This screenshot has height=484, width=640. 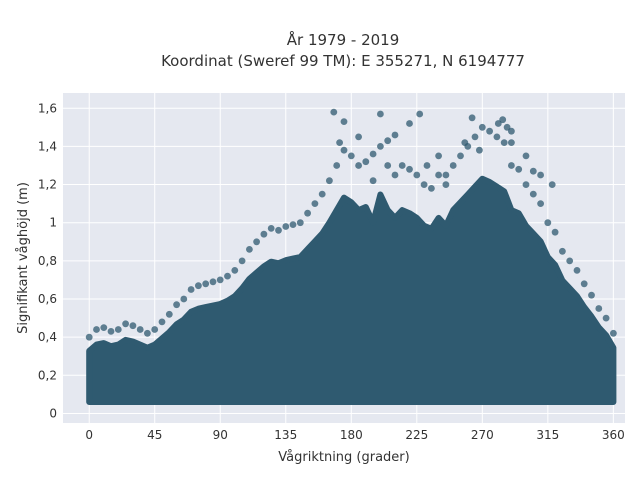 I want to click on y-tick-label: 1,4, so click(x=47, y=146).